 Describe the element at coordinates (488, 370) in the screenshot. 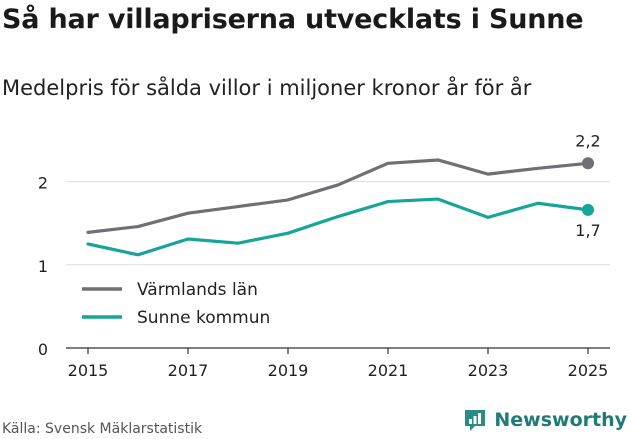

I see `x-tick-label: 2023` at that location.